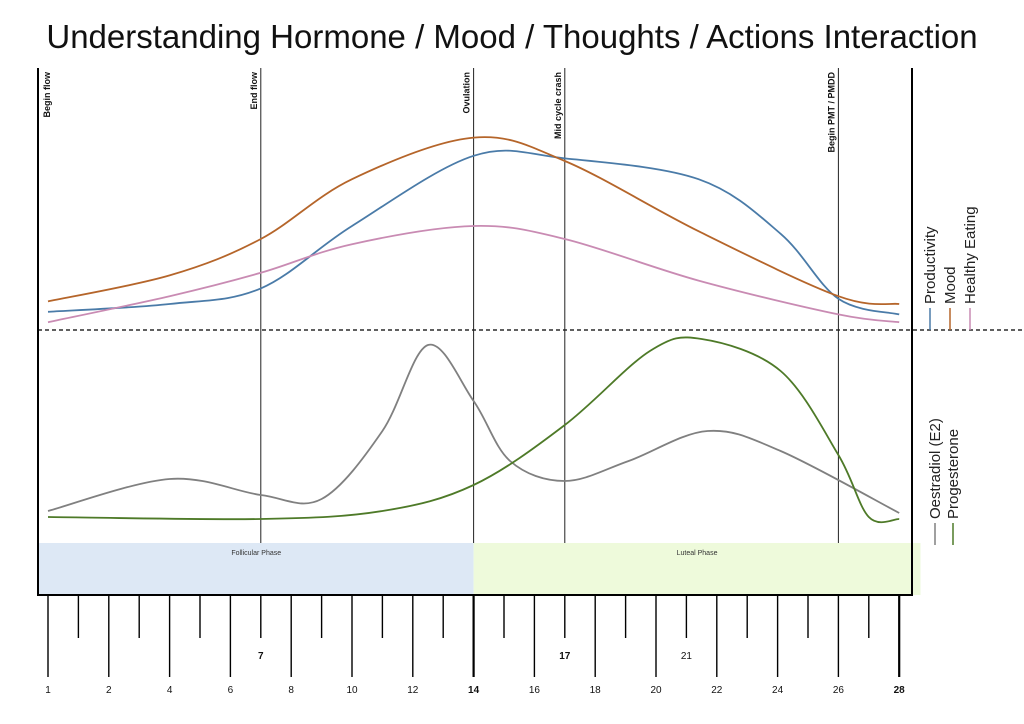 The width and height of the screenshot is (1024, 724). I want to click on tick-label: 1, so click(48, 690).